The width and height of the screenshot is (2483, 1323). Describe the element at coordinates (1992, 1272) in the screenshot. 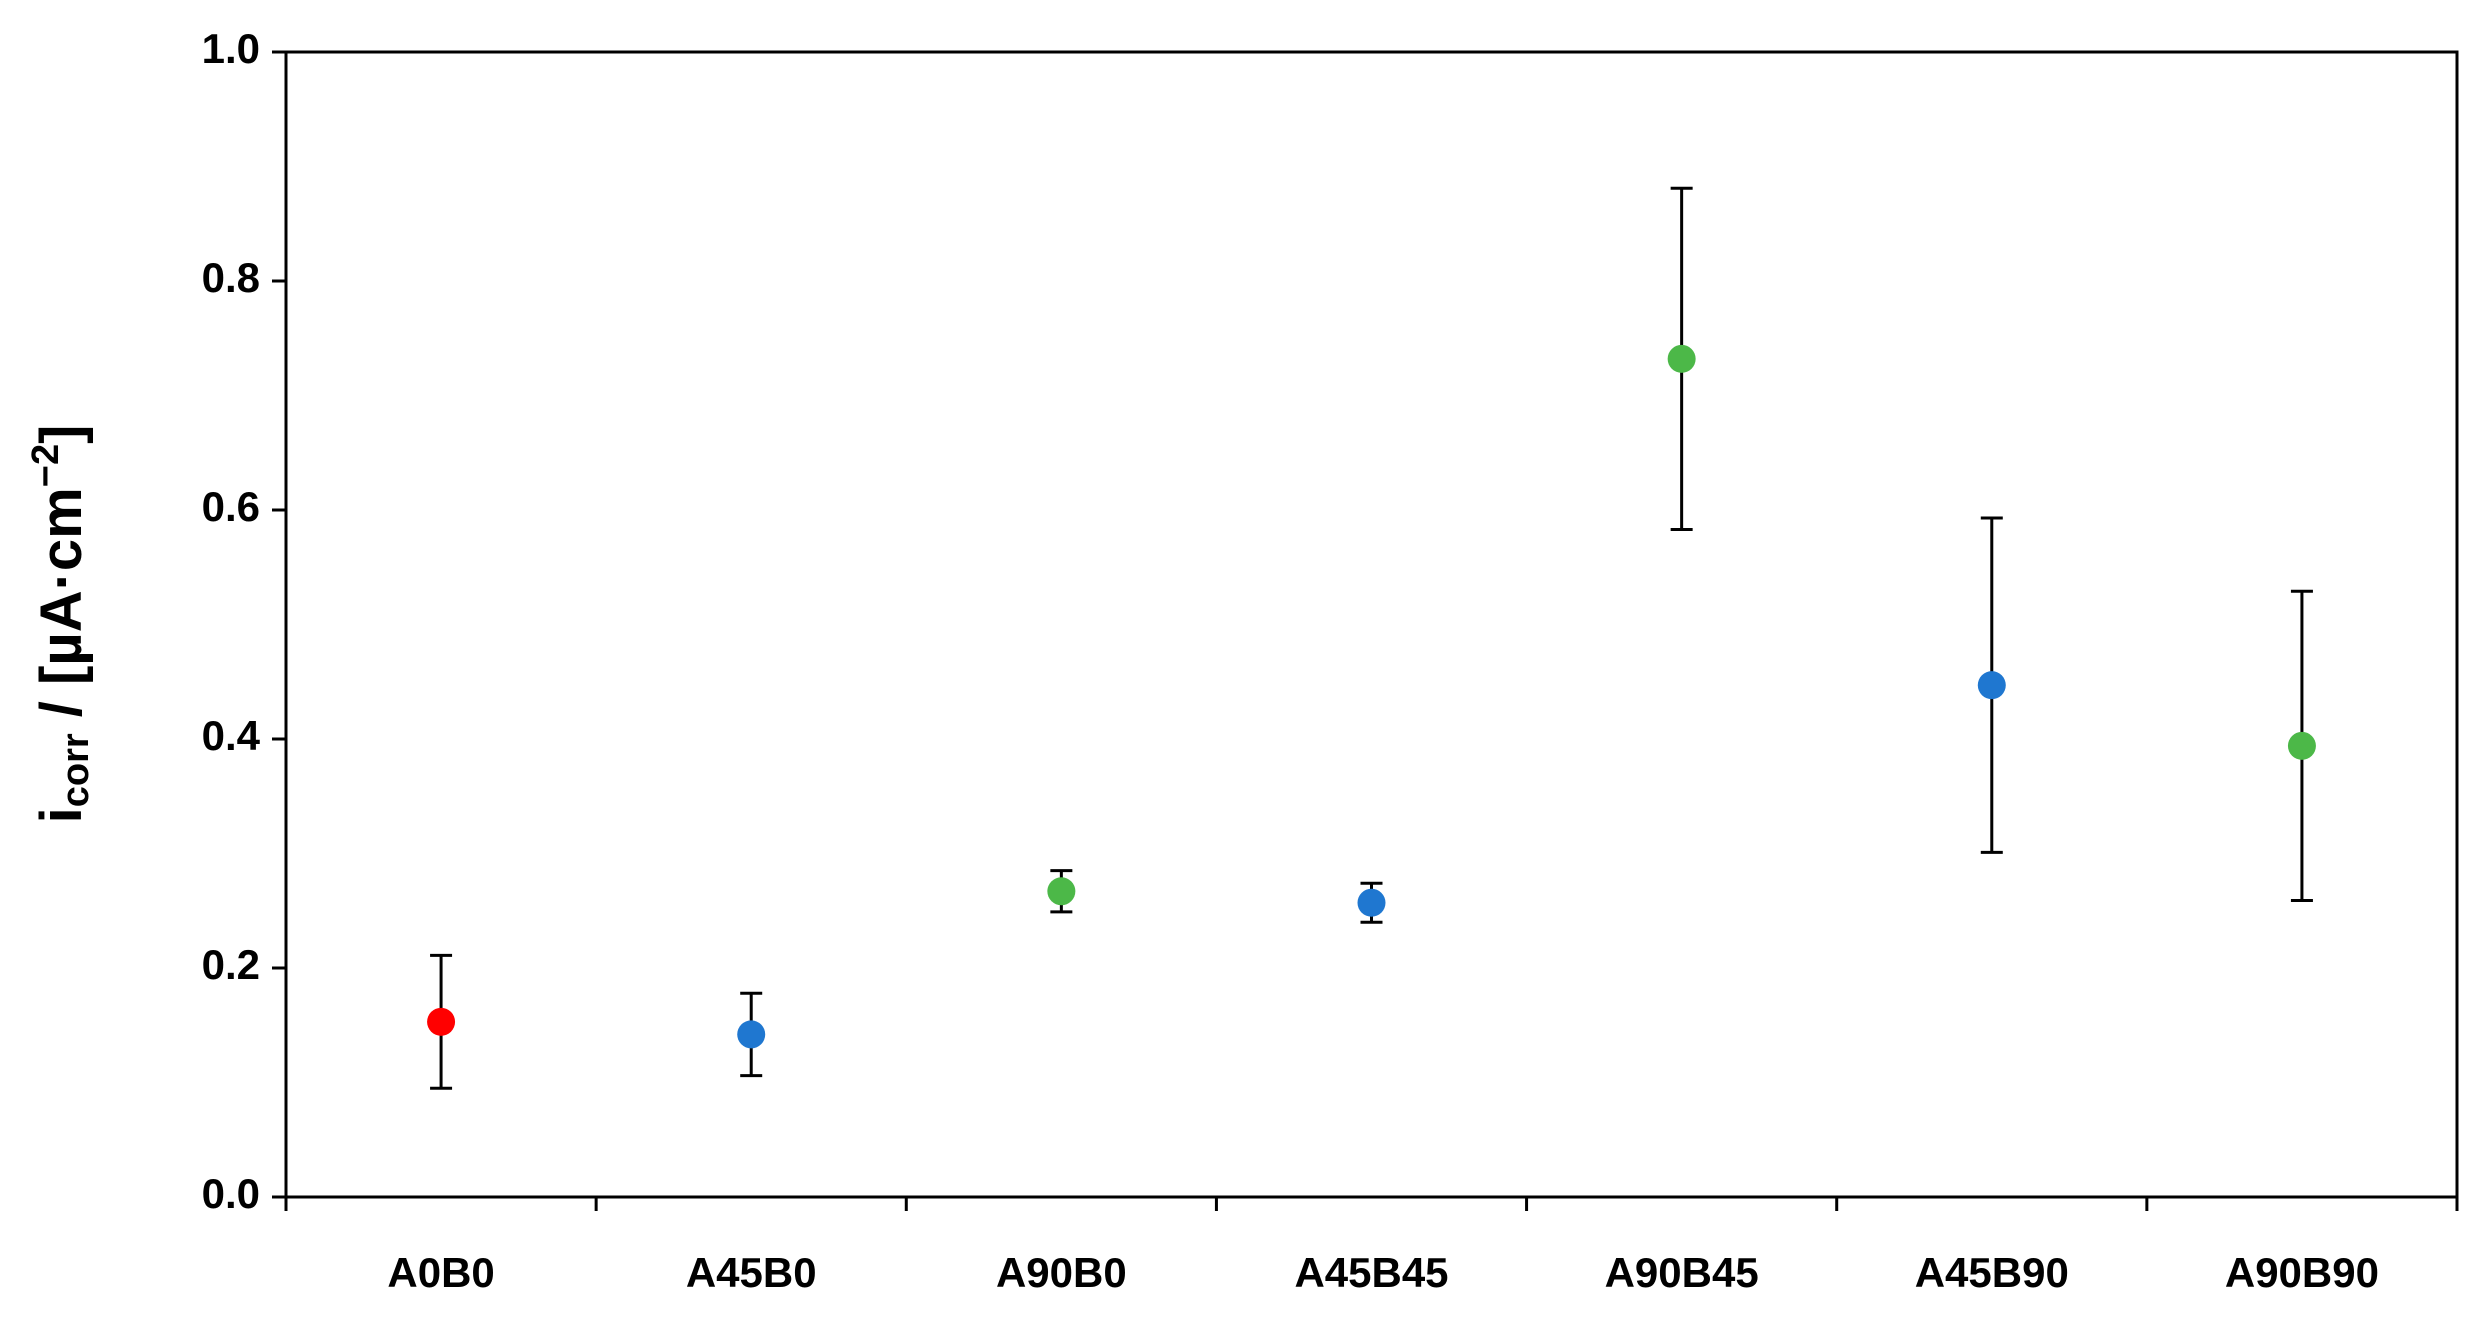

I see `x-tick-label: A45B90` at that location.